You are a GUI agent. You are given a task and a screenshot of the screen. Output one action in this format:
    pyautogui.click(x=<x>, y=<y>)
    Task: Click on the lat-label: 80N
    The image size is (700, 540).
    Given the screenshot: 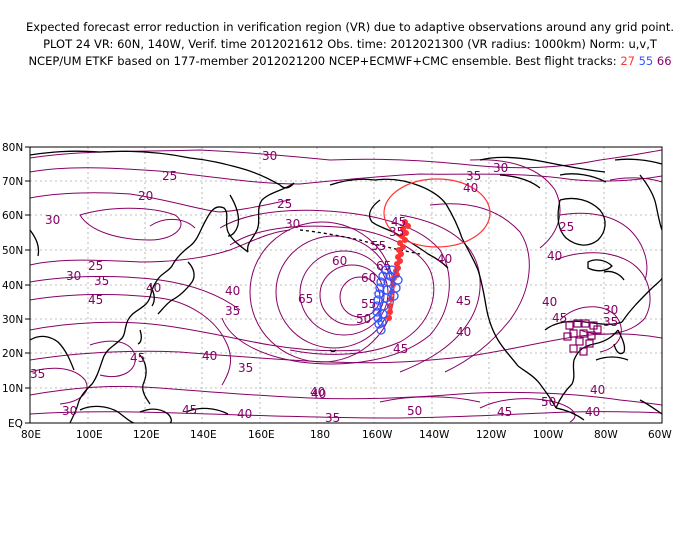 What is the action you would take?
    pyautogui.click(x=12, y=148)
    